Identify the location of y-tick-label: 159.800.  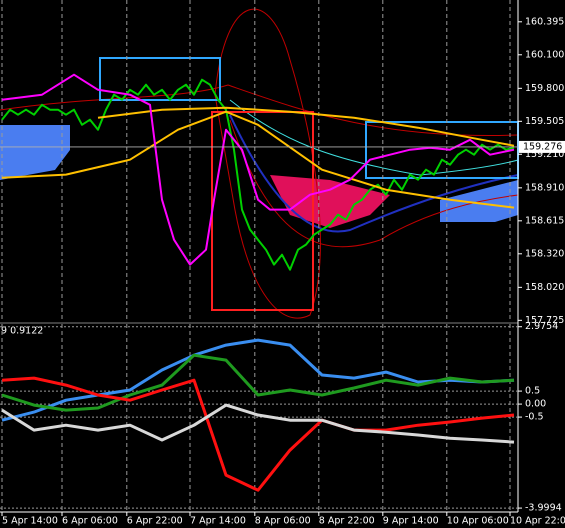
(544, 88).